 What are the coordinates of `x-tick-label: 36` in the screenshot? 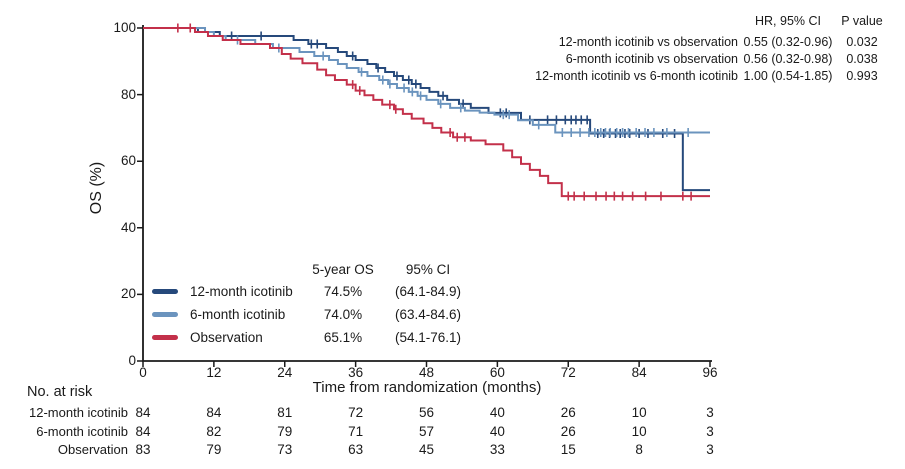 It's located at (356, 372).